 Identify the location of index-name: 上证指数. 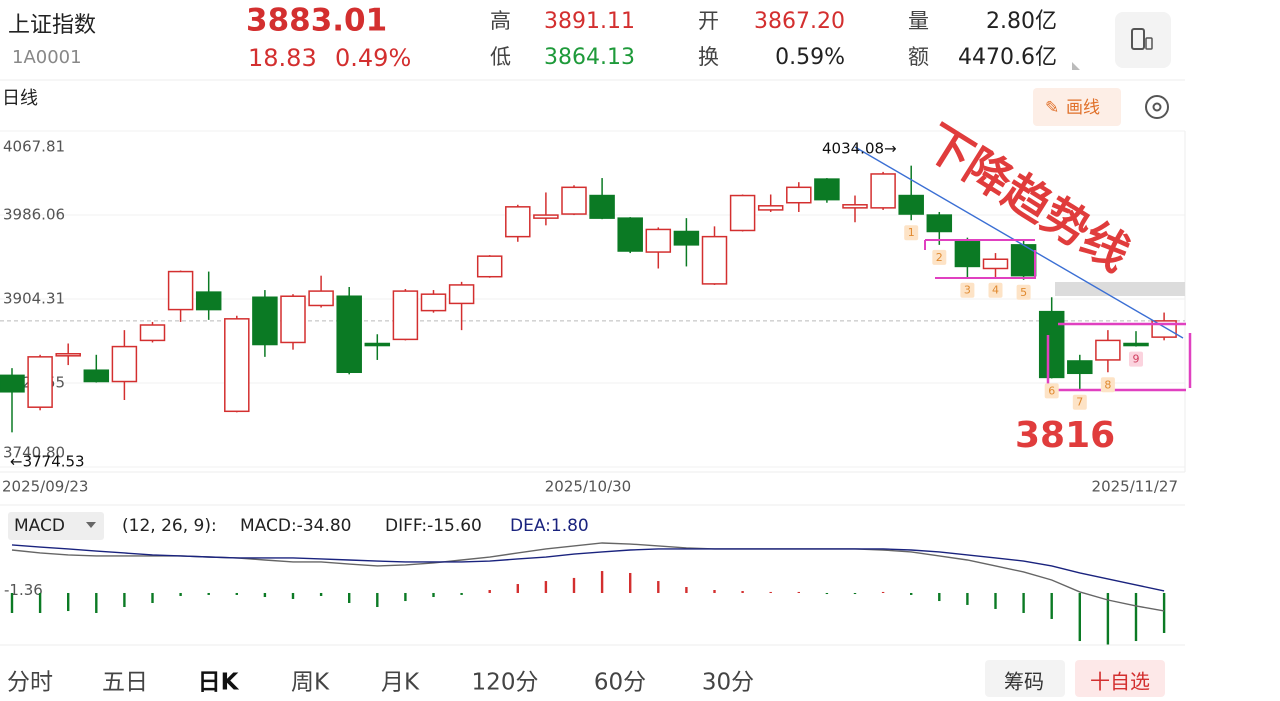
(52, 25).